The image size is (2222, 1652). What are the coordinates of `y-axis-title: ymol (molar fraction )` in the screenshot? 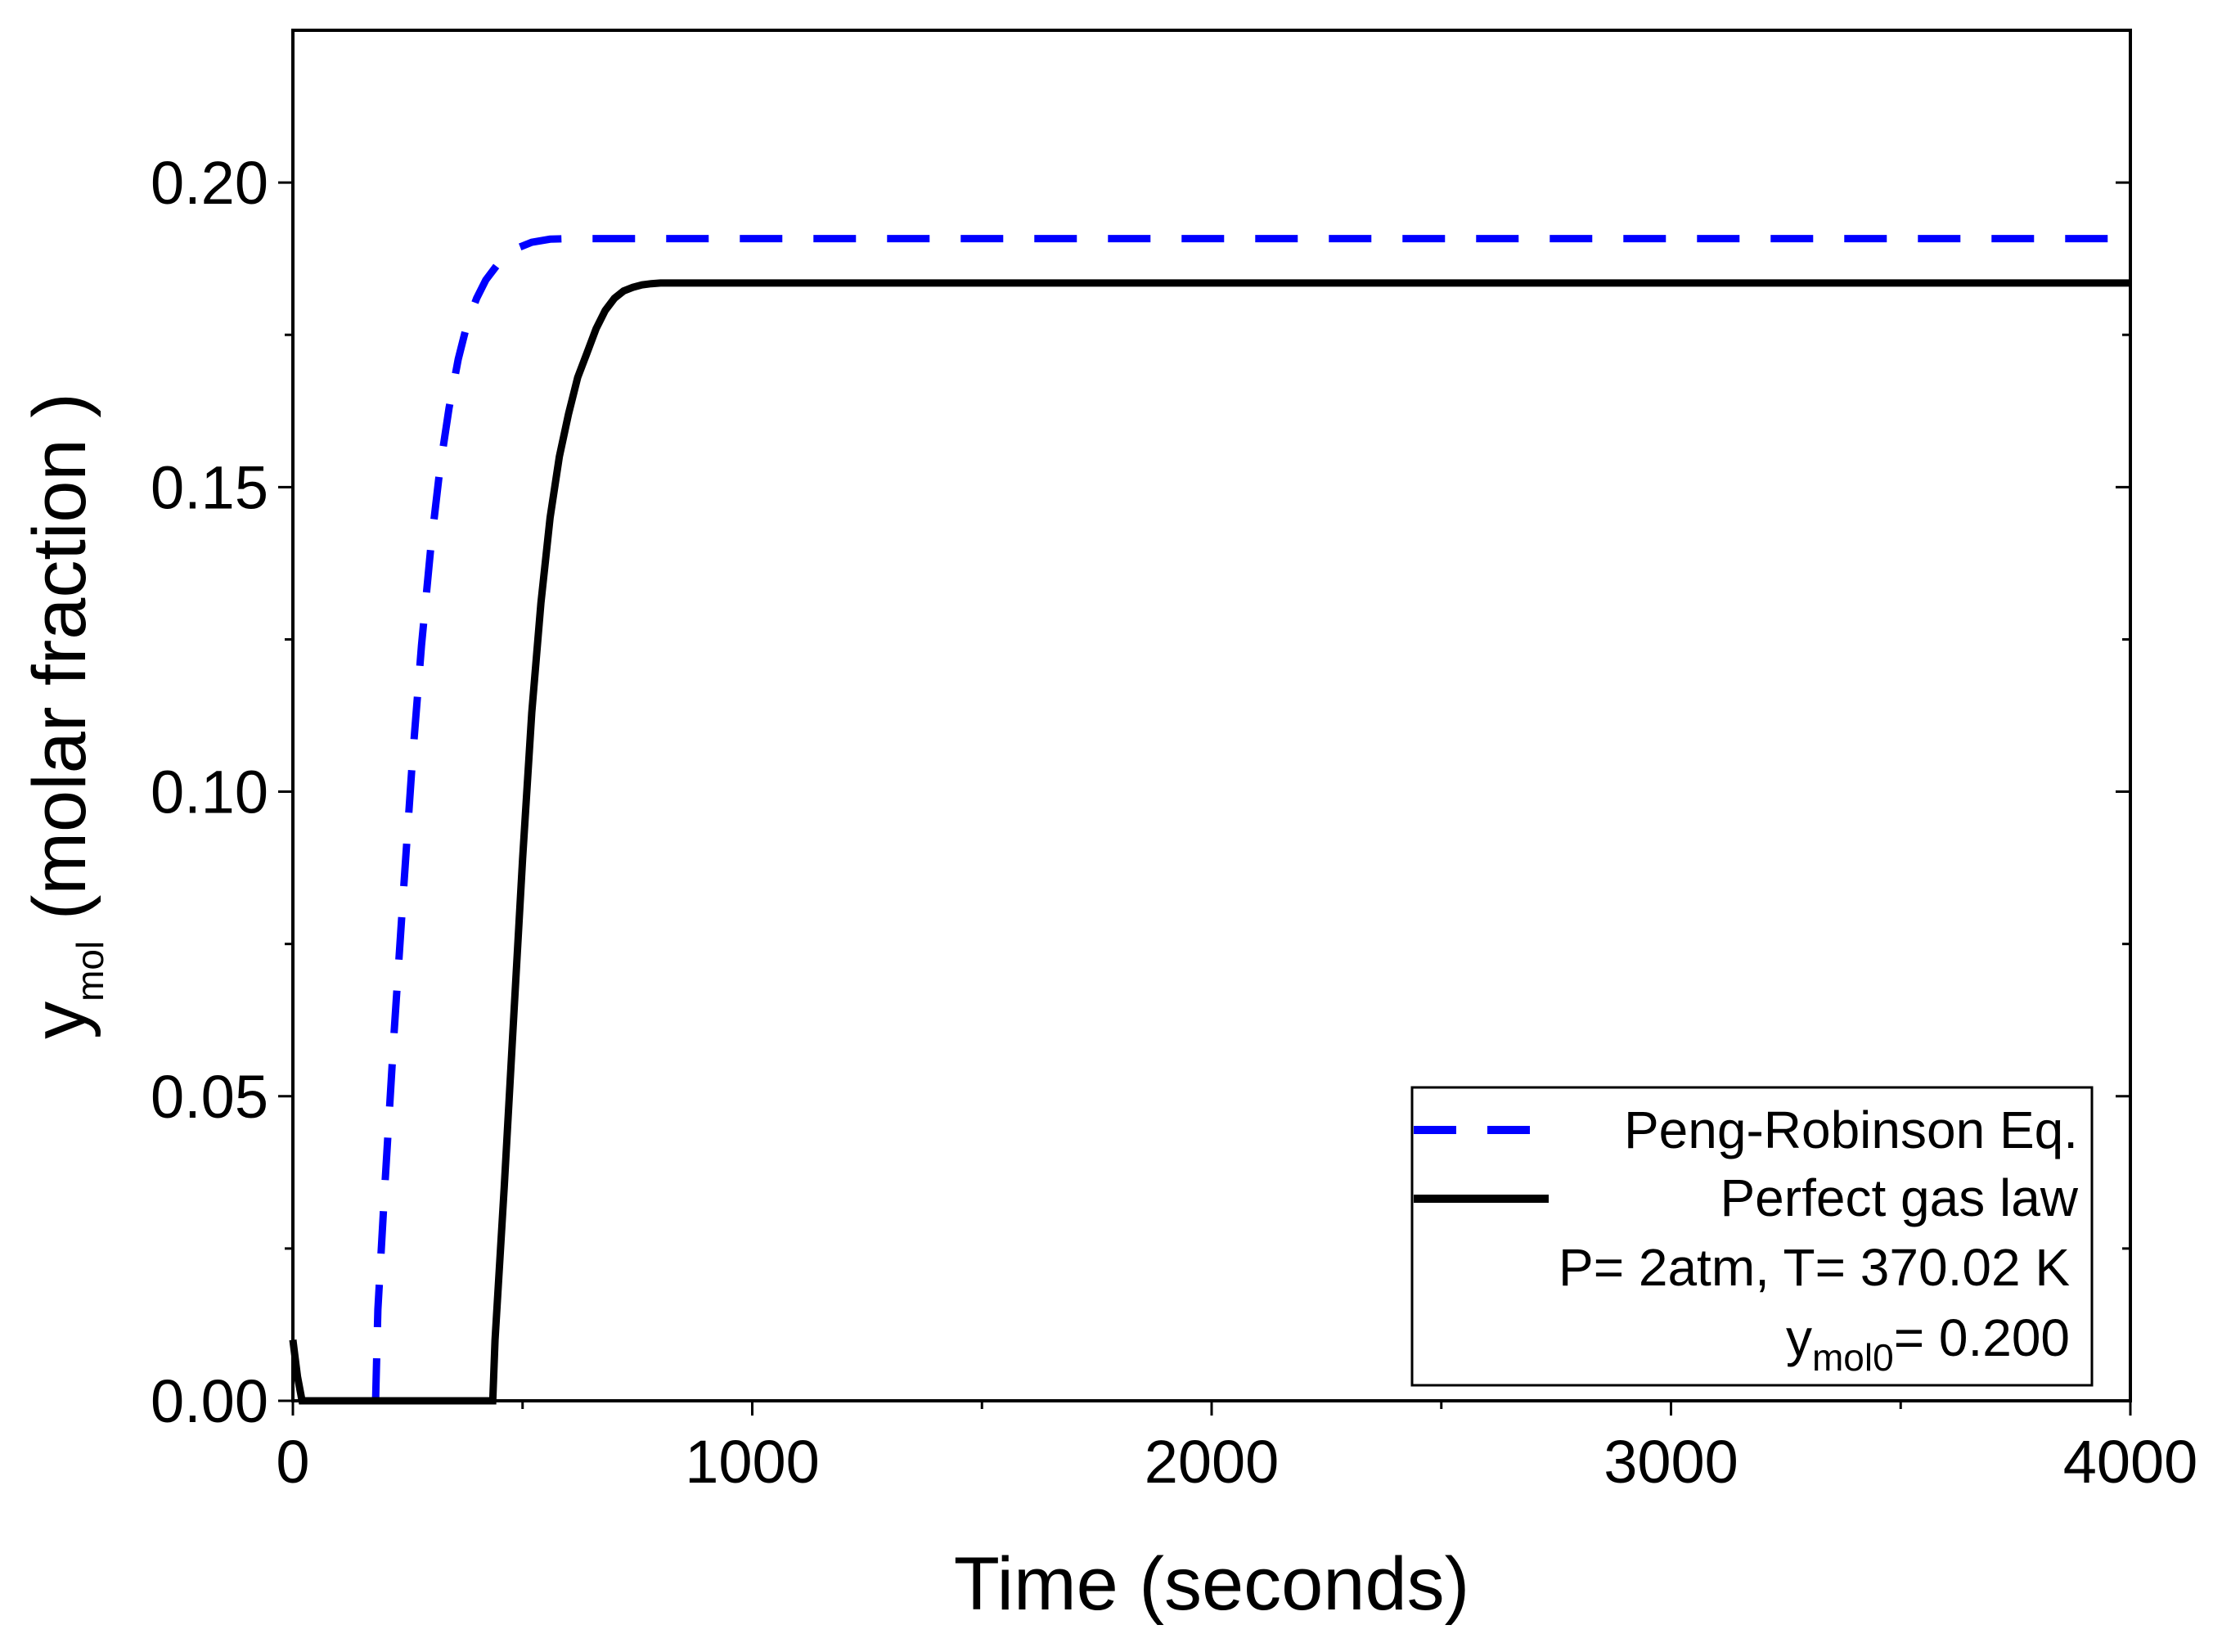 It's located at (64, 716).